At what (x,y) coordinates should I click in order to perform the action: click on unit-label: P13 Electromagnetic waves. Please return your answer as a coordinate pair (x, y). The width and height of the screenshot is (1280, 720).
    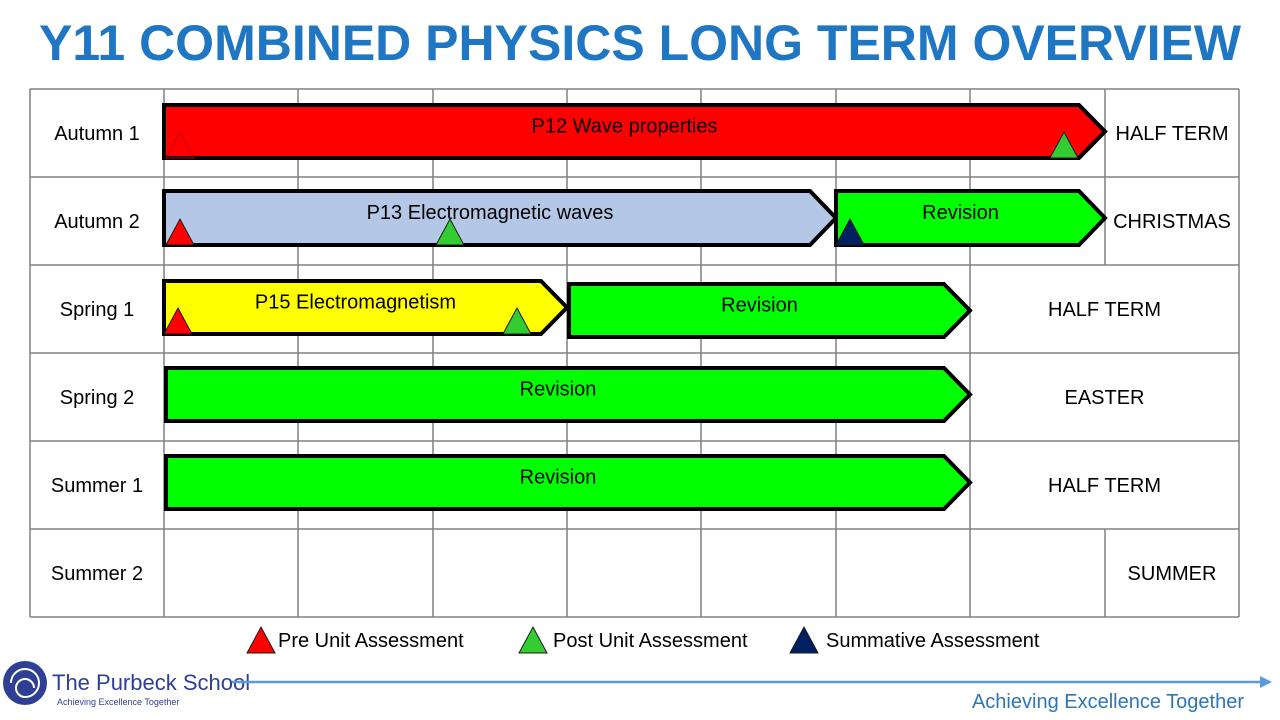
    Looking at the image, I should click on (490, 213).